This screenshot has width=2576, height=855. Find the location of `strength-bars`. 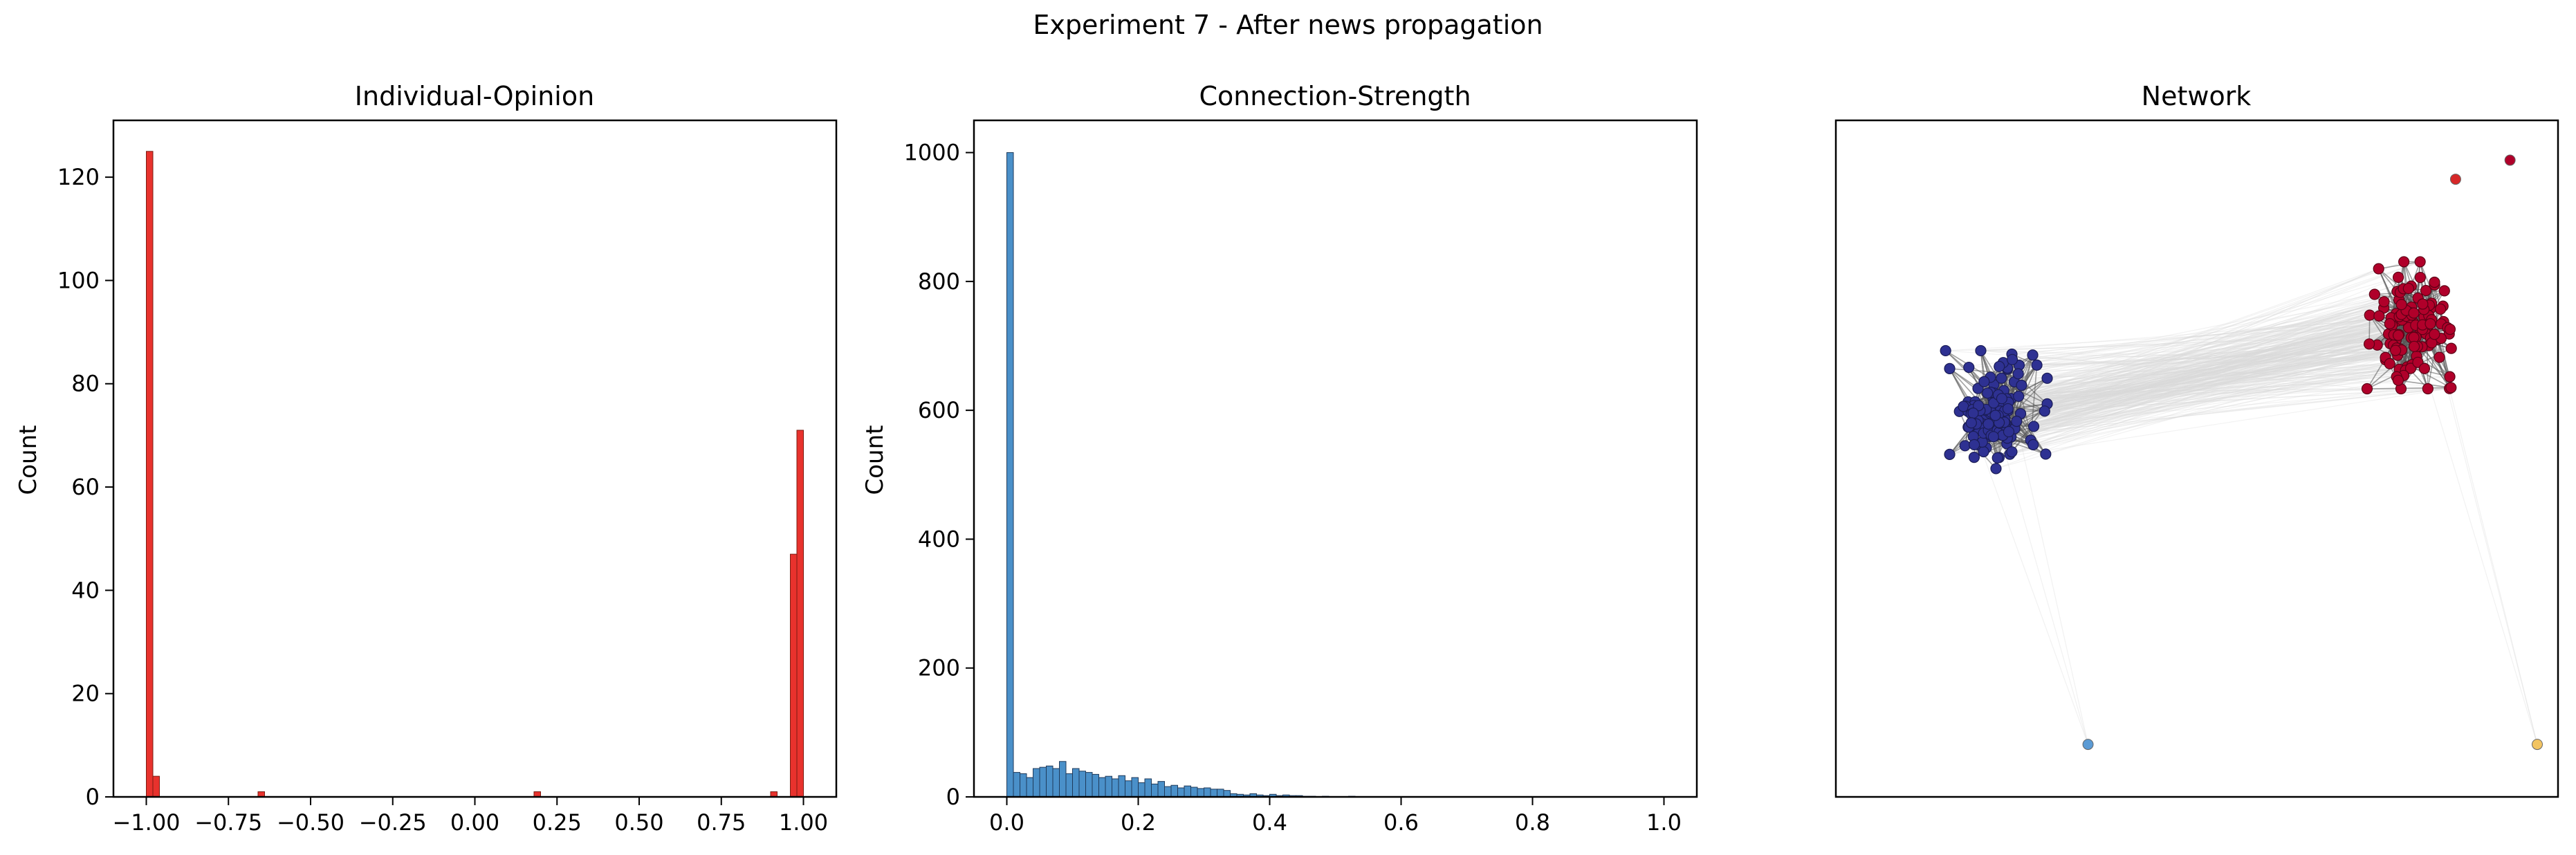

strength-bars is located at coordinates (1181, 475).